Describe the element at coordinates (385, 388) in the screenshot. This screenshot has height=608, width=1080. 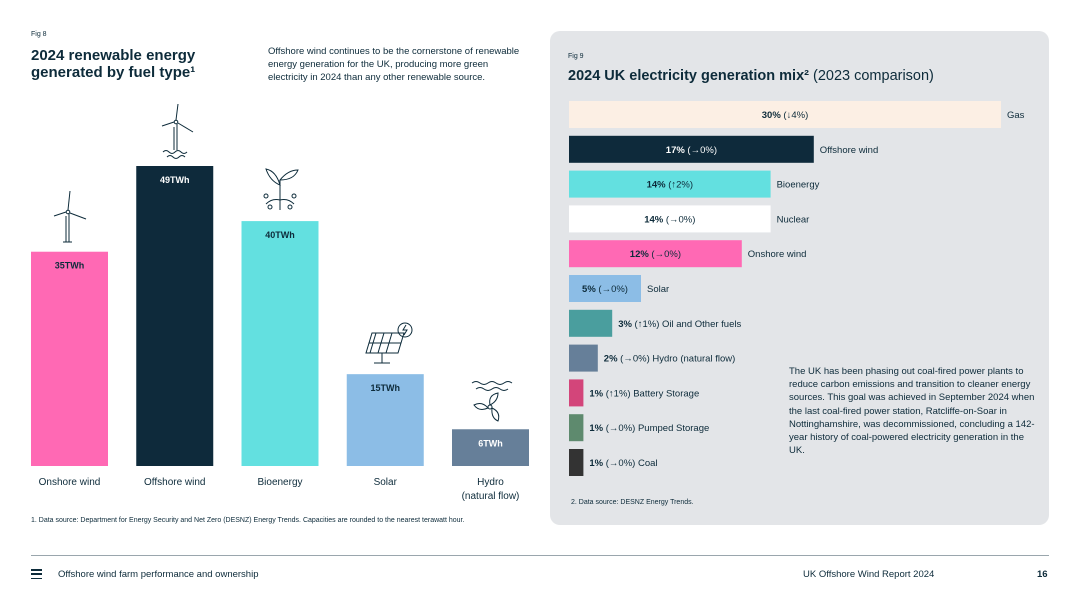
I see `bar-value-label: 15TWh` at that location.